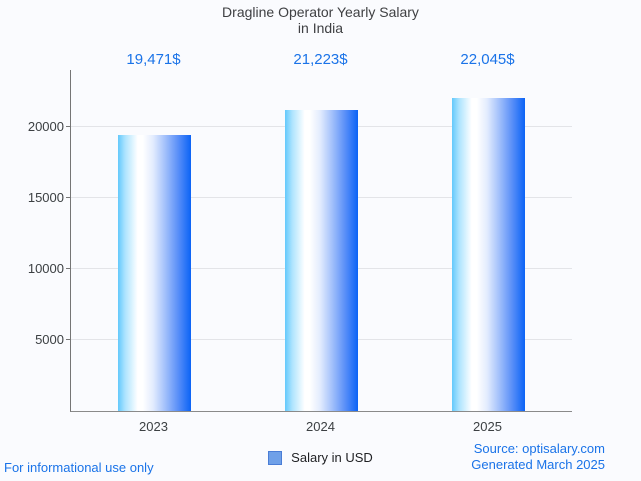 This screenshot has height=481, width=641. Describe the element at coordinates (332, 457) in the screenshot. I see `legend-label: Salary in USD` at that location.